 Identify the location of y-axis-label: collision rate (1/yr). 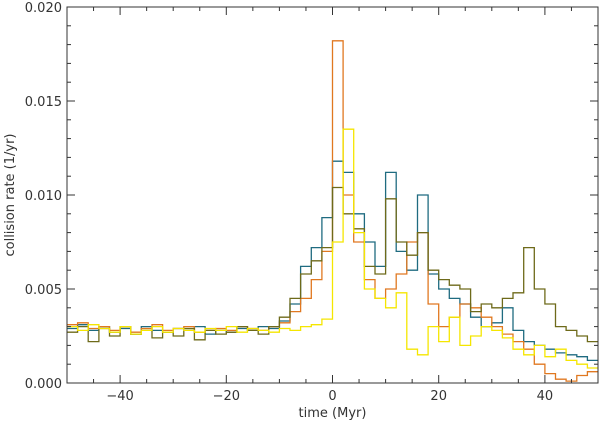
(10, 194).